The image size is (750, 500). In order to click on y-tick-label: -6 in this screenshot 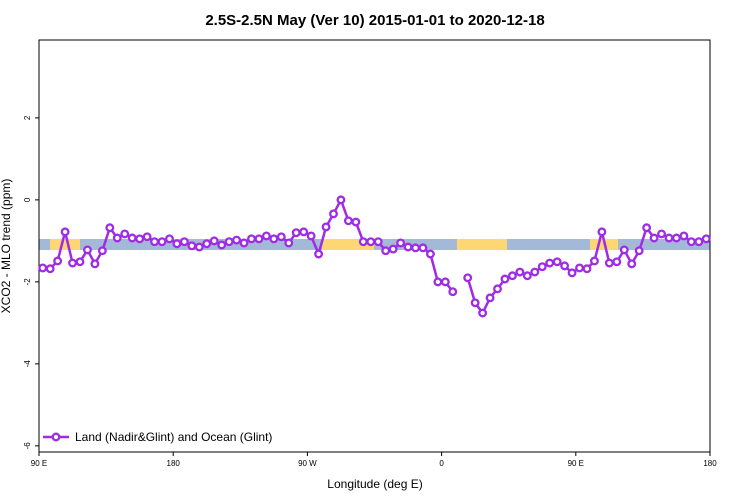, I will do `click(27, 446)`.